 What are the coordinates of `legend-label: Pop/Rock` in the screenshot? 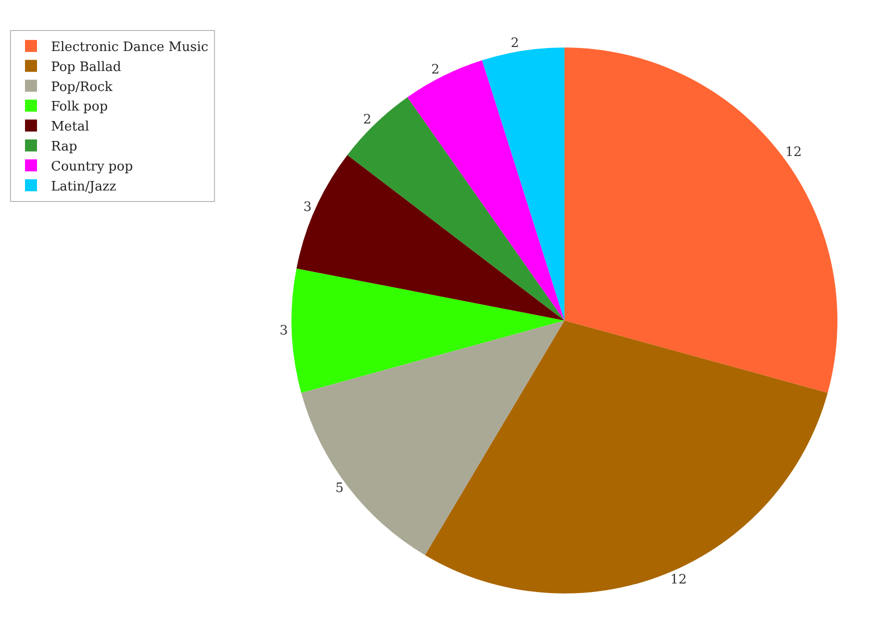 It's located at (82, 87).